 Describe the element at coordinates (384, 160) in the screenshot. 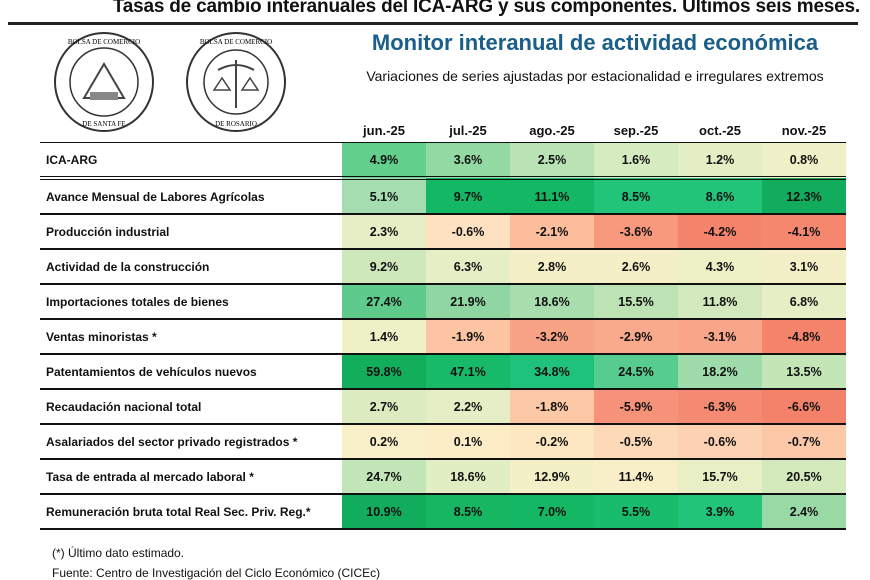

I see `heatmap-cell: 4.9%` at that location.